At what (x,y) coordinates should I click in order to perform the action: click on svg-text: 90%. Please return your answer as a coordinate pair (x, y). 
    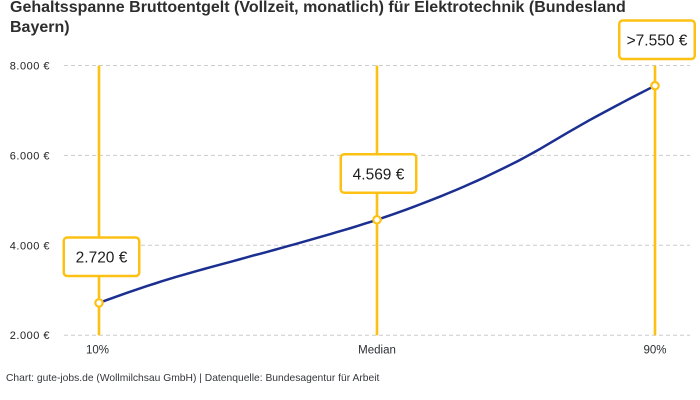
    Looking at the image, I should click on (654, 351).